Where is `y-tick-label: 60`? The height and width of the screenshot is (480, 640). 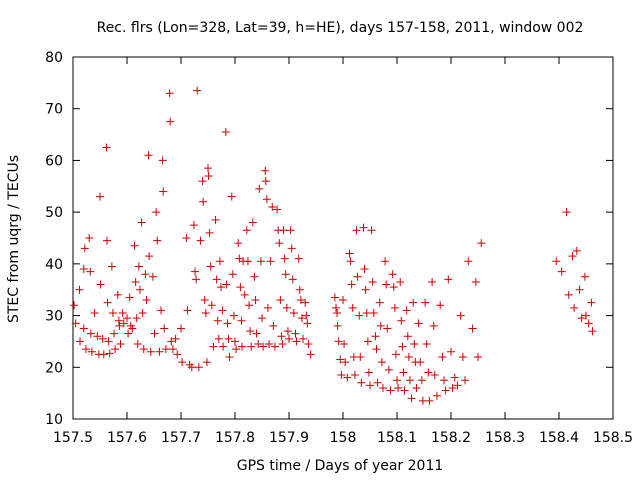
y-tick-label: 60 is located at coordinates (54, 161).